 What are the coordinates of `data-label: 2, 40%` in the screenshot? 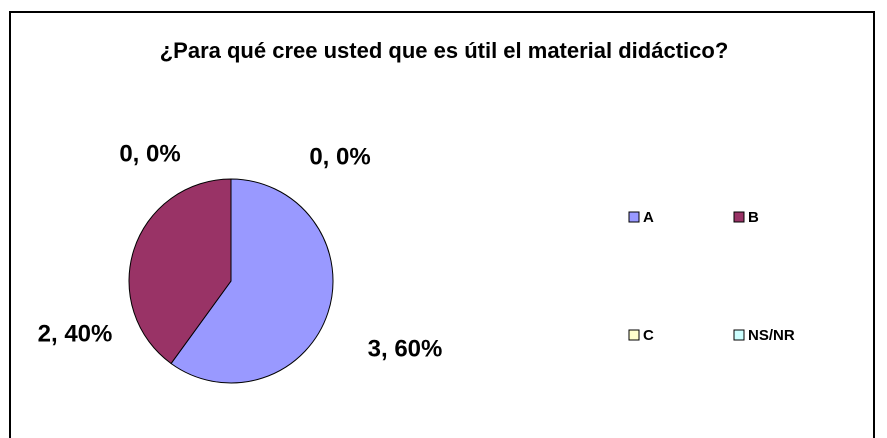 It's located at (75, 333).